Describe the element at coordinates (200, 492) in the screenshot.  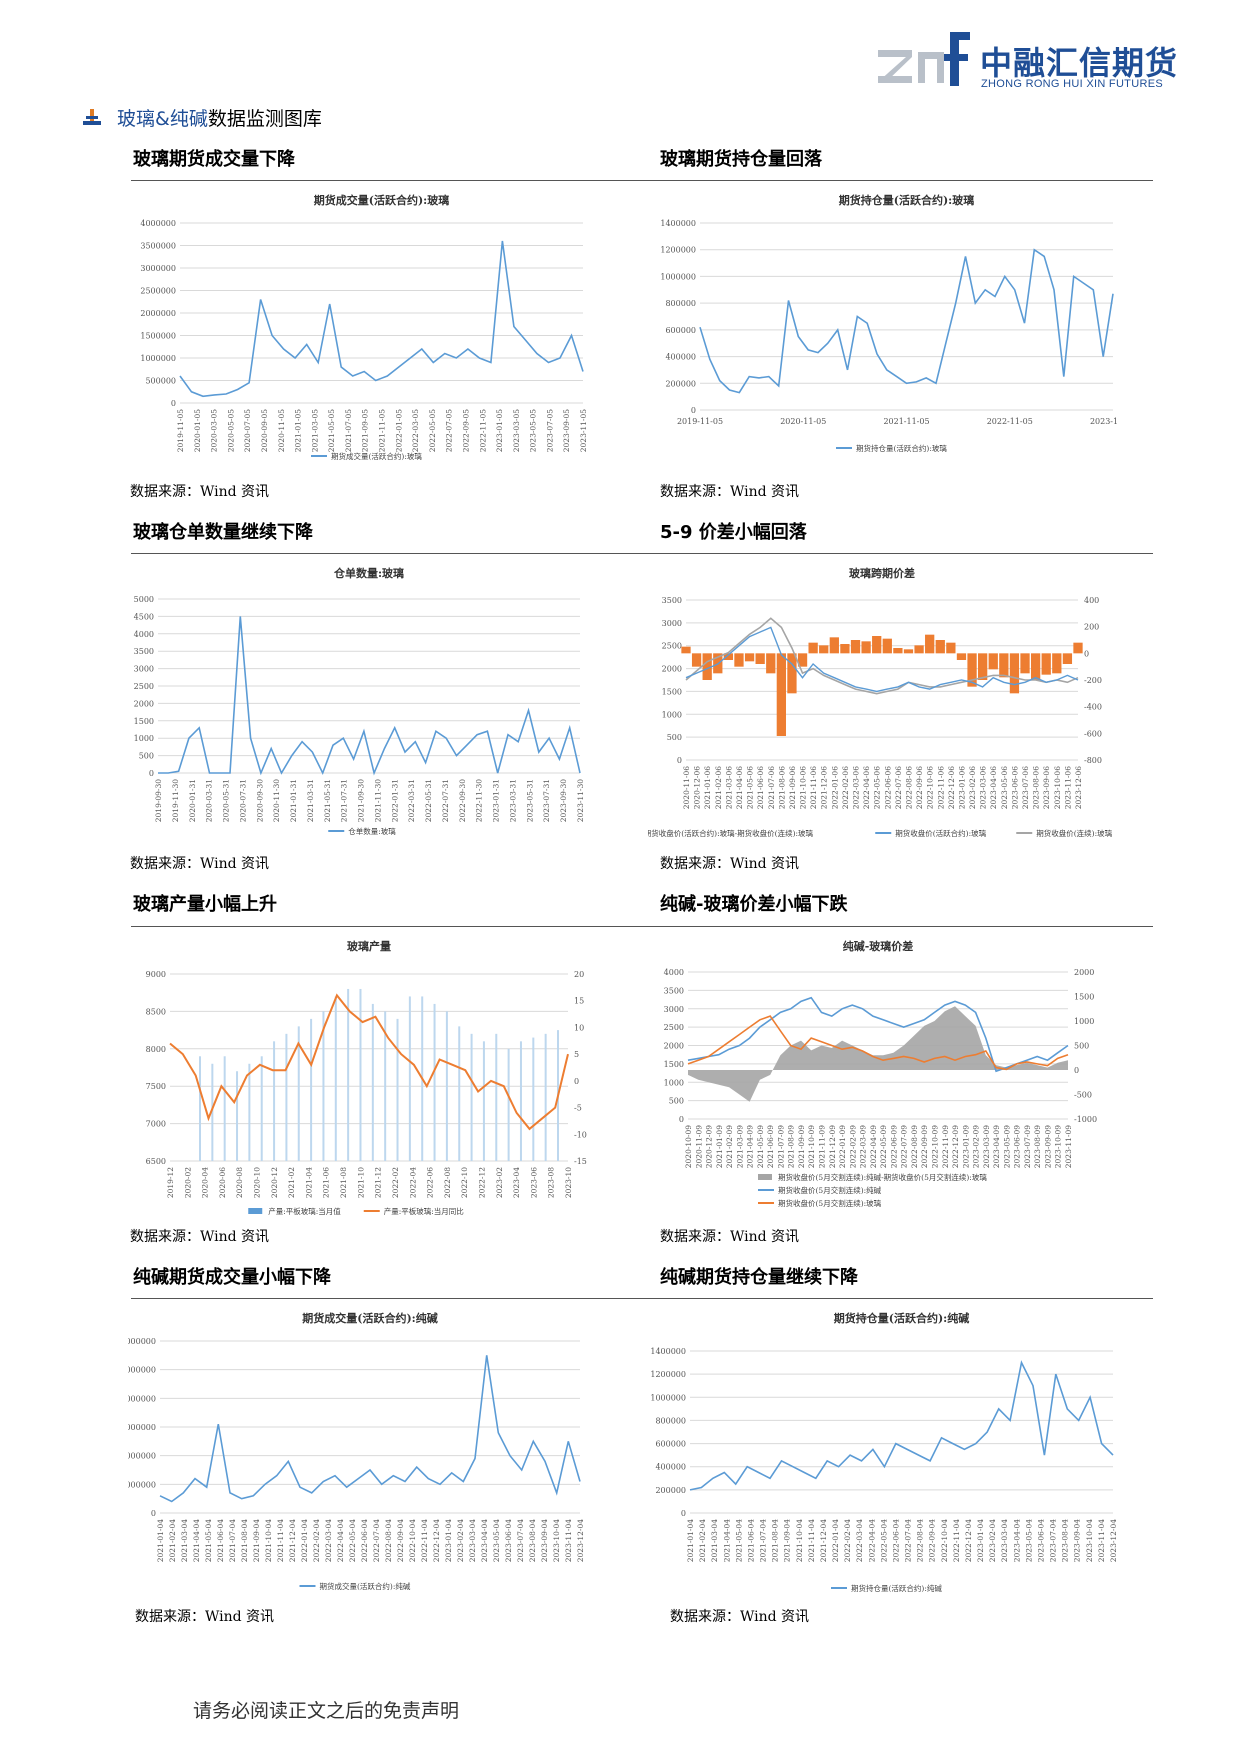
I see `source-note-1: 数据来源：Wind 资讯` at that location.